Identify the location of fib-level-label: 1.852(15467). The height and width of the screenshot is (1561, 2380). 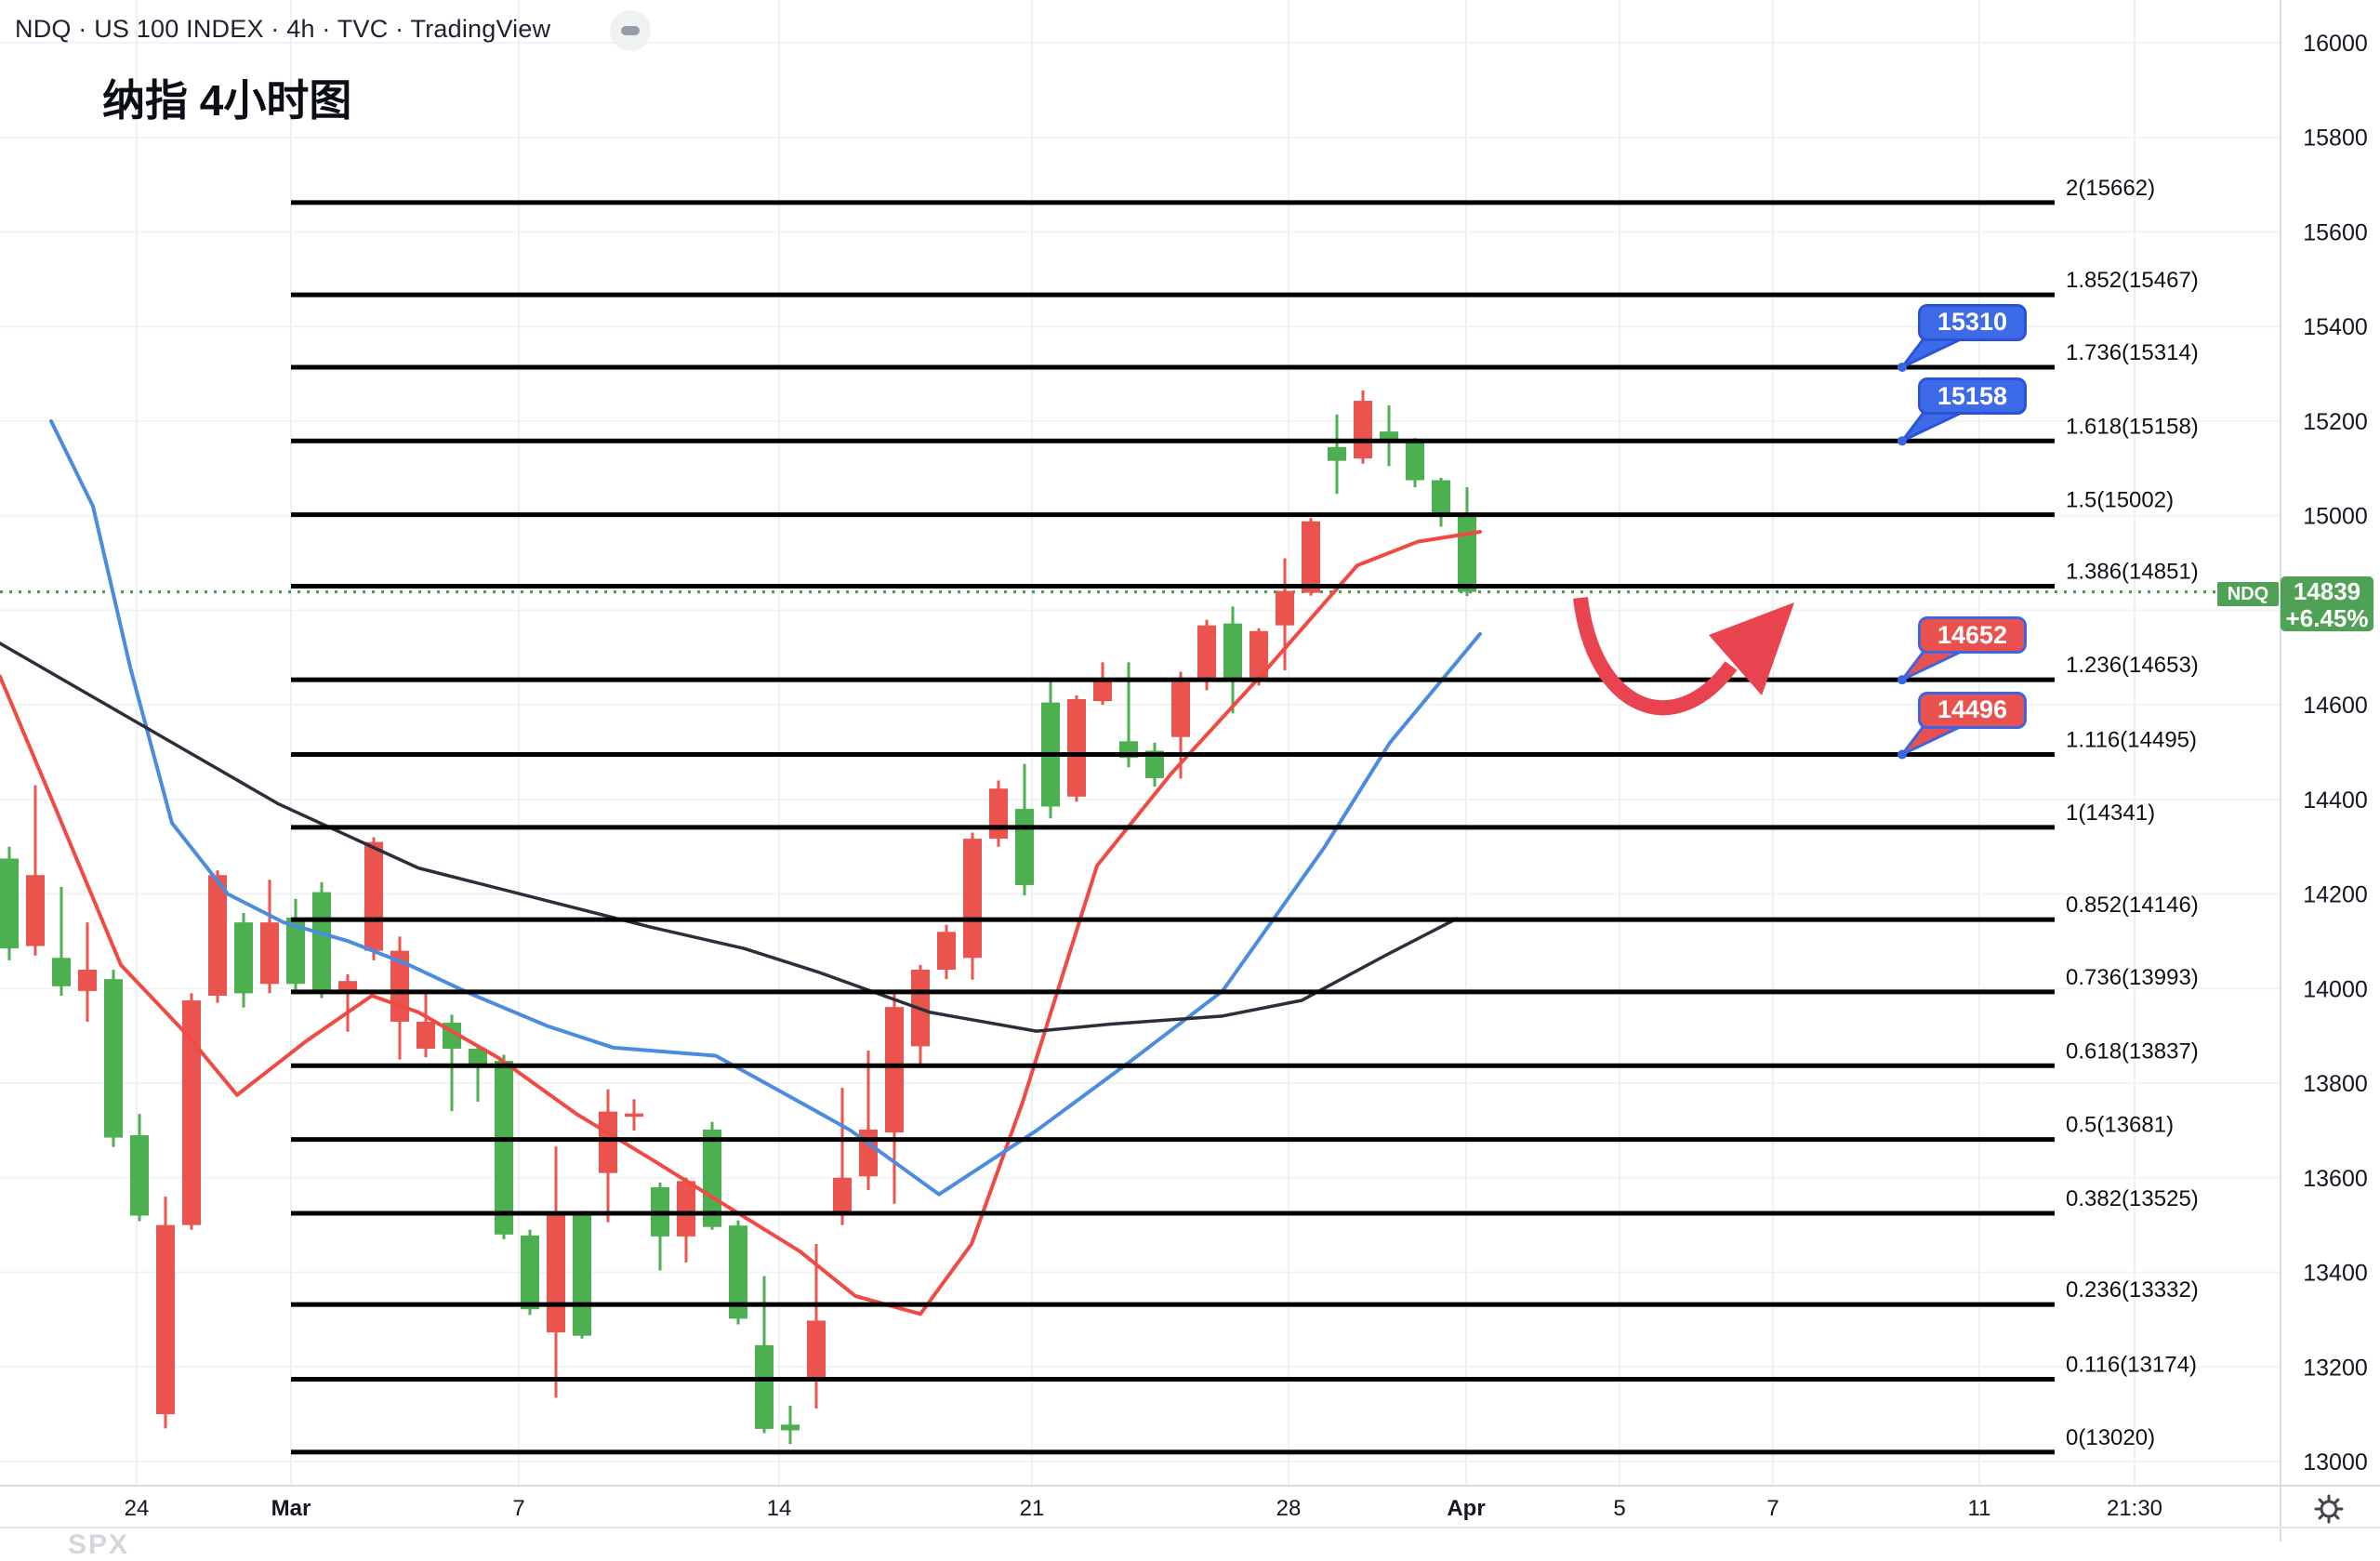
(2132, 280).